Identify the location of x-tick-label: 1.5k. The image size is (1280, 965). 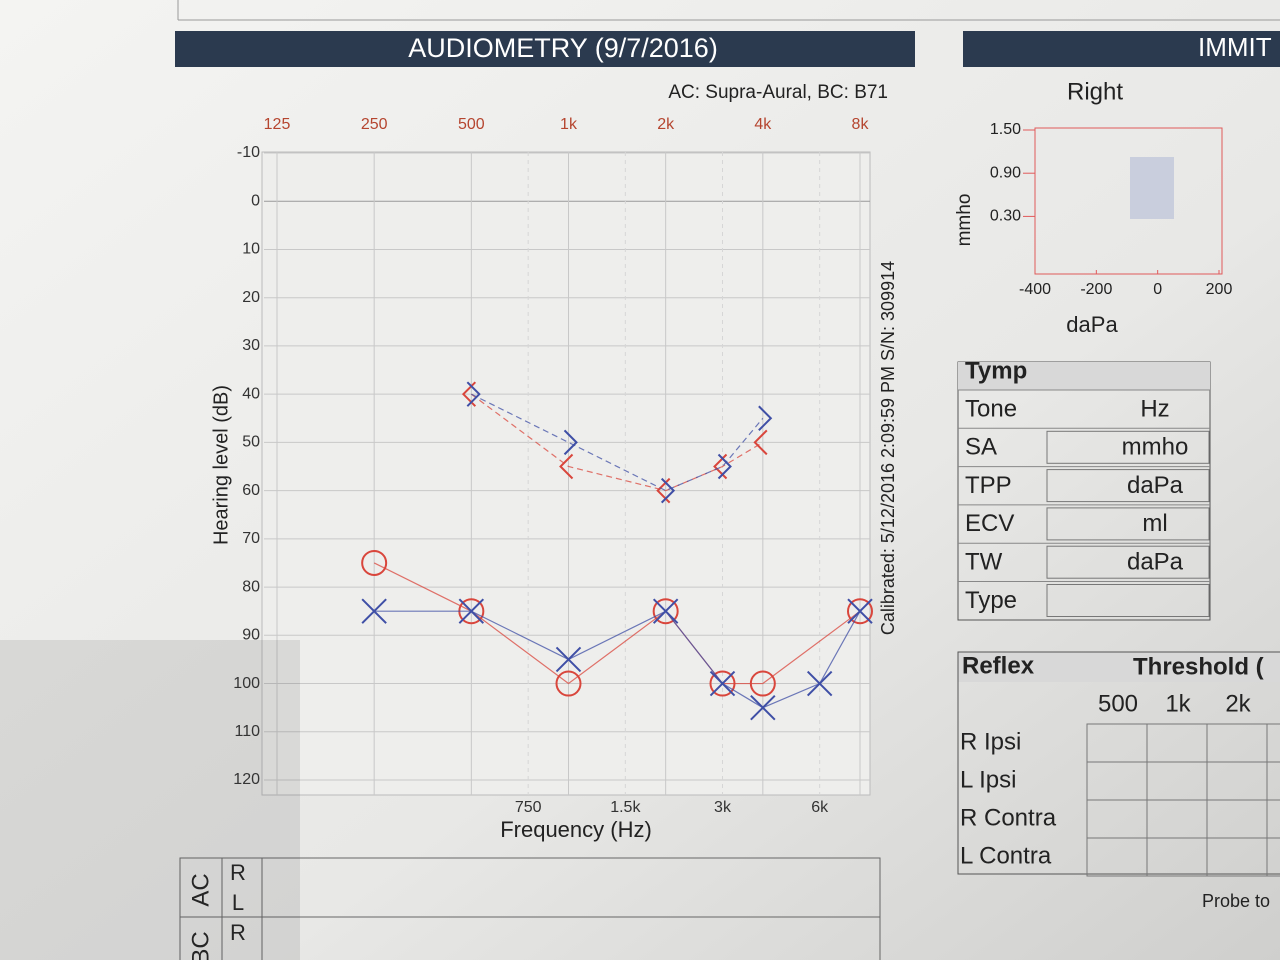
(625, 807).